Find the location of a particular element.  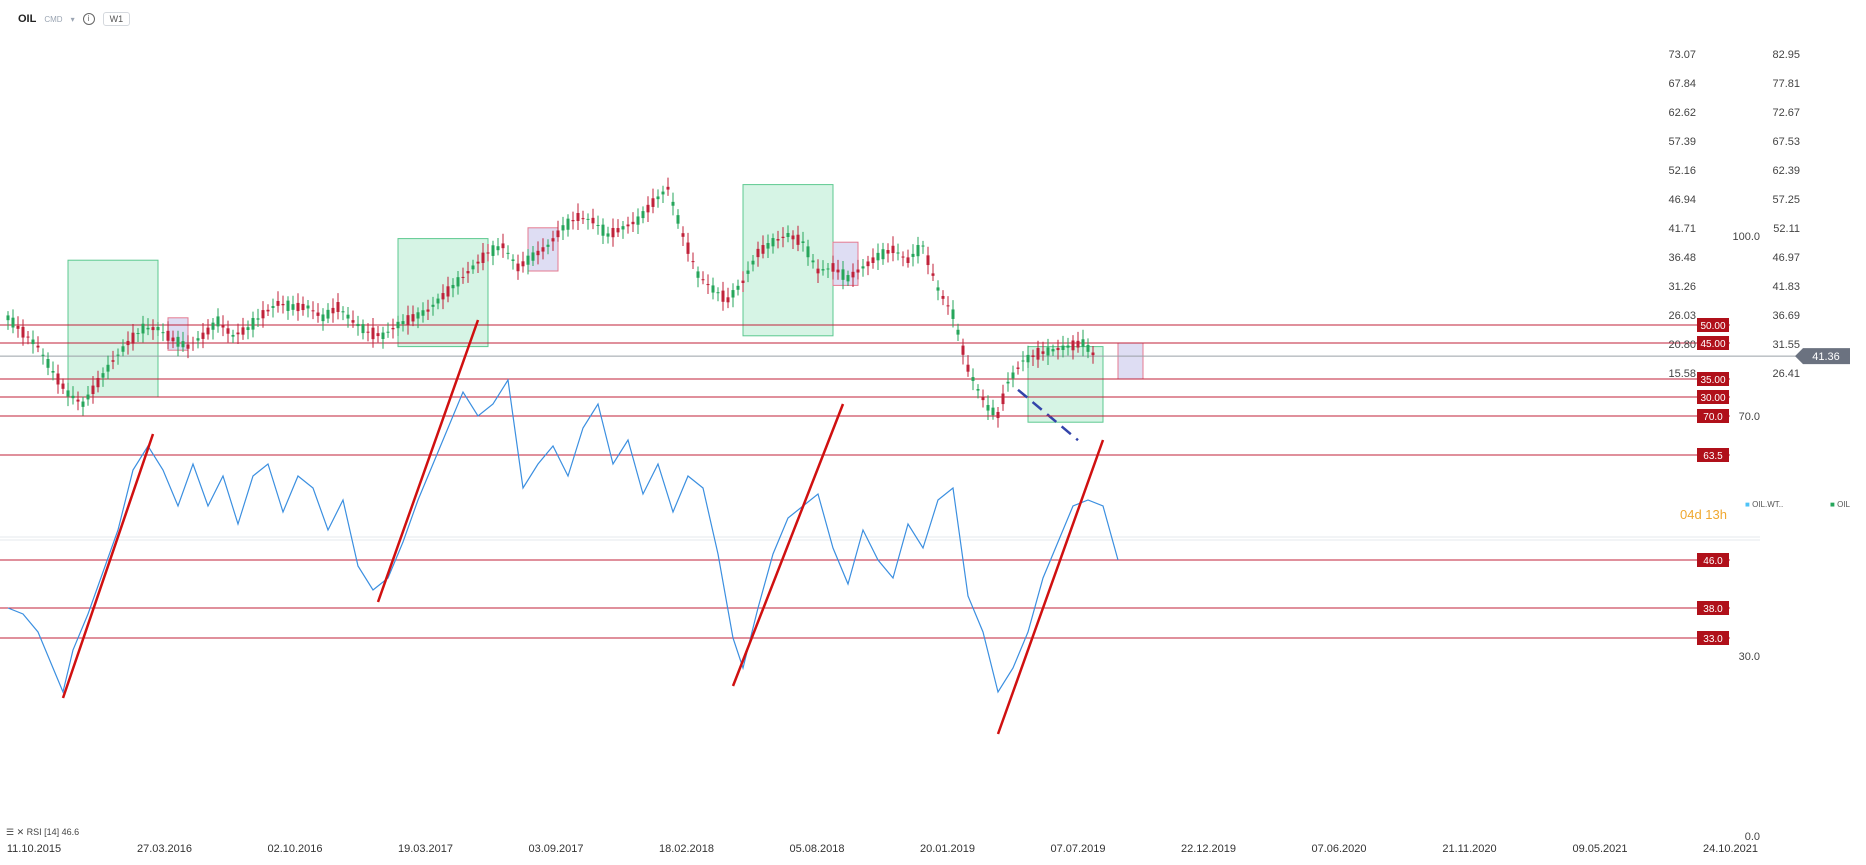

y-tick-right: 52.11 is located at coordinates (1786, 229).